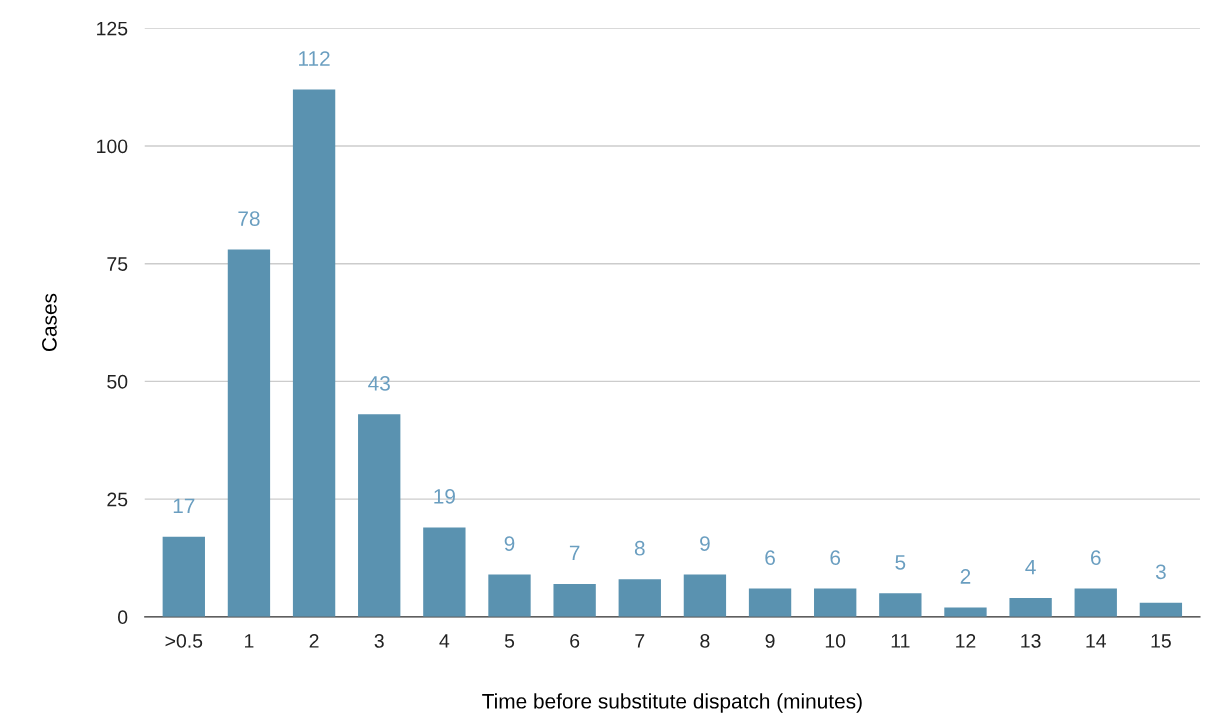  Describe the element at coordinates (672, 703) in the screenshot. I see `x-axis-title: Time before substitute dispatch (minutes)` at that location.